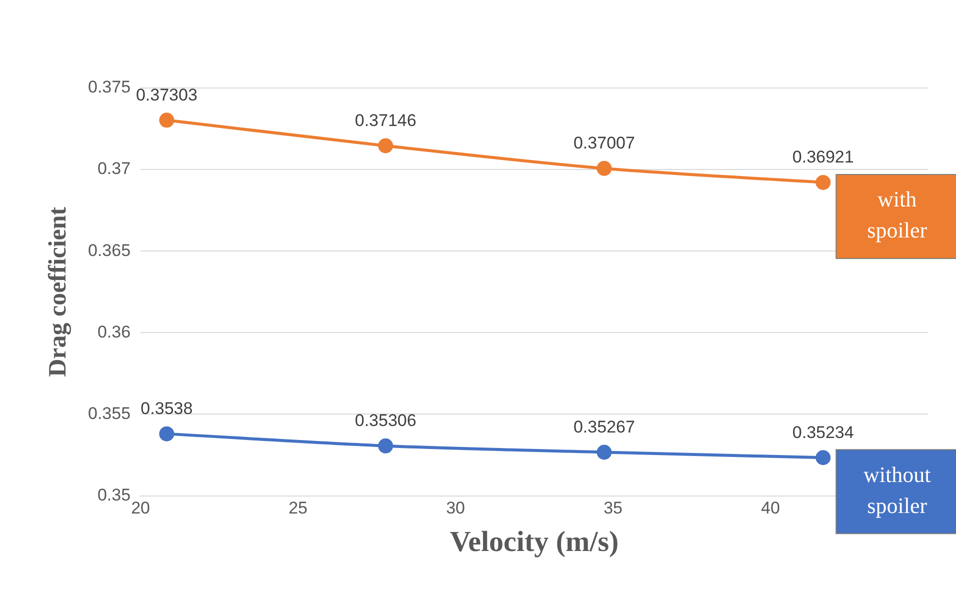 This screenshot has width=956, height=599. What do you see at coordinates (298, 508) in the screenshot?
I see `x-tick-label: 25` at bounding box center [298, 508].